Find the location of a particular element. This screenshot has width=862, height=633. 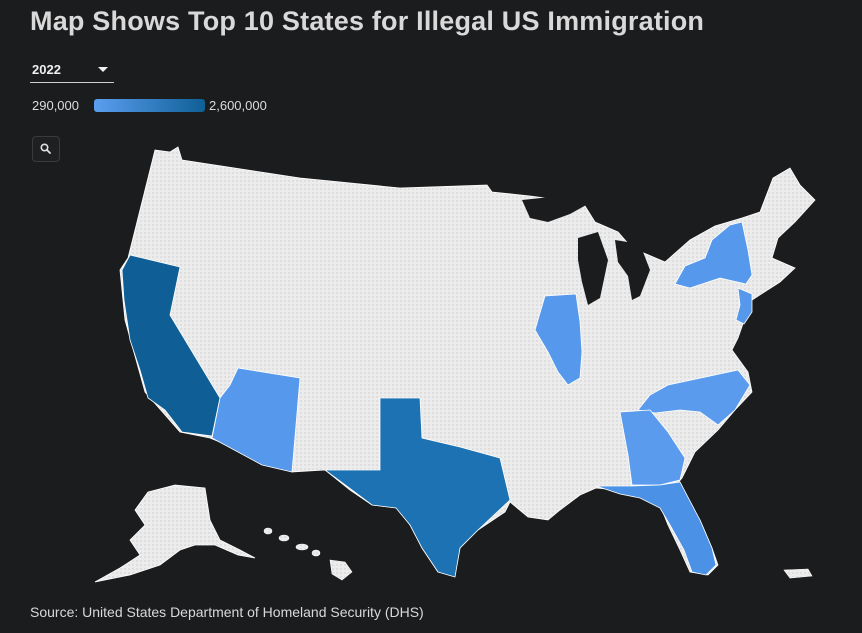

zoom-button is located at coordinates (46, 149).